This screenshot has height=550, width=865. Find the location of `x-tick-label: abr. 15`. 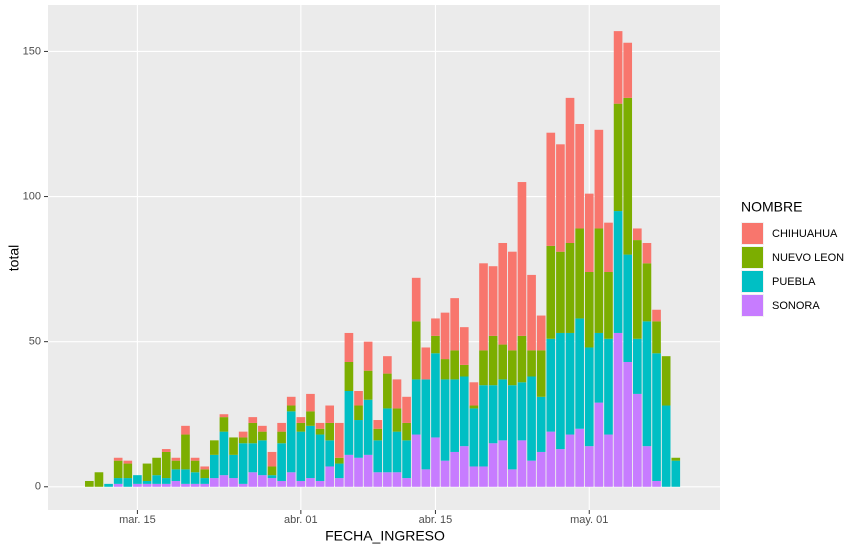

x-tick-label: abr. 15 is located at coordinates (436, 520).